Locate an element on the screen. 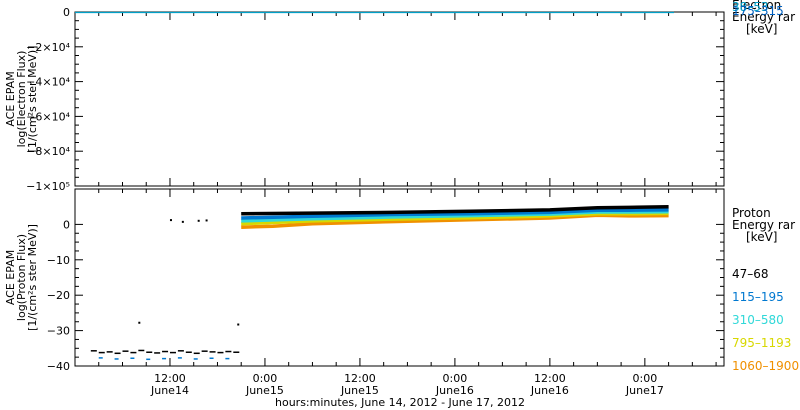 This screenshot has height=410, width=800. legend-title: Electron is located at coordinates (756, 6).